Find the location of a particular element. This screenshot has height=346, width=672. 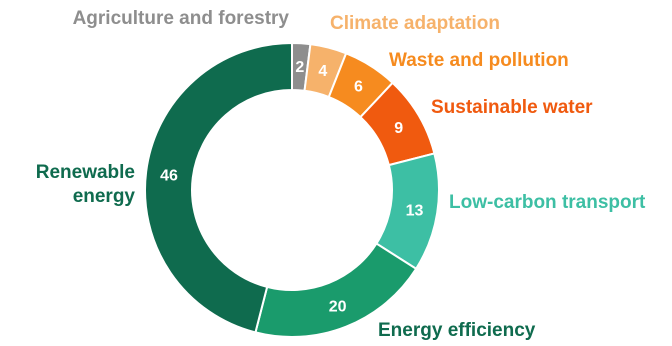

slice-value-label-5: 20 is located at coordinates (338, 306).